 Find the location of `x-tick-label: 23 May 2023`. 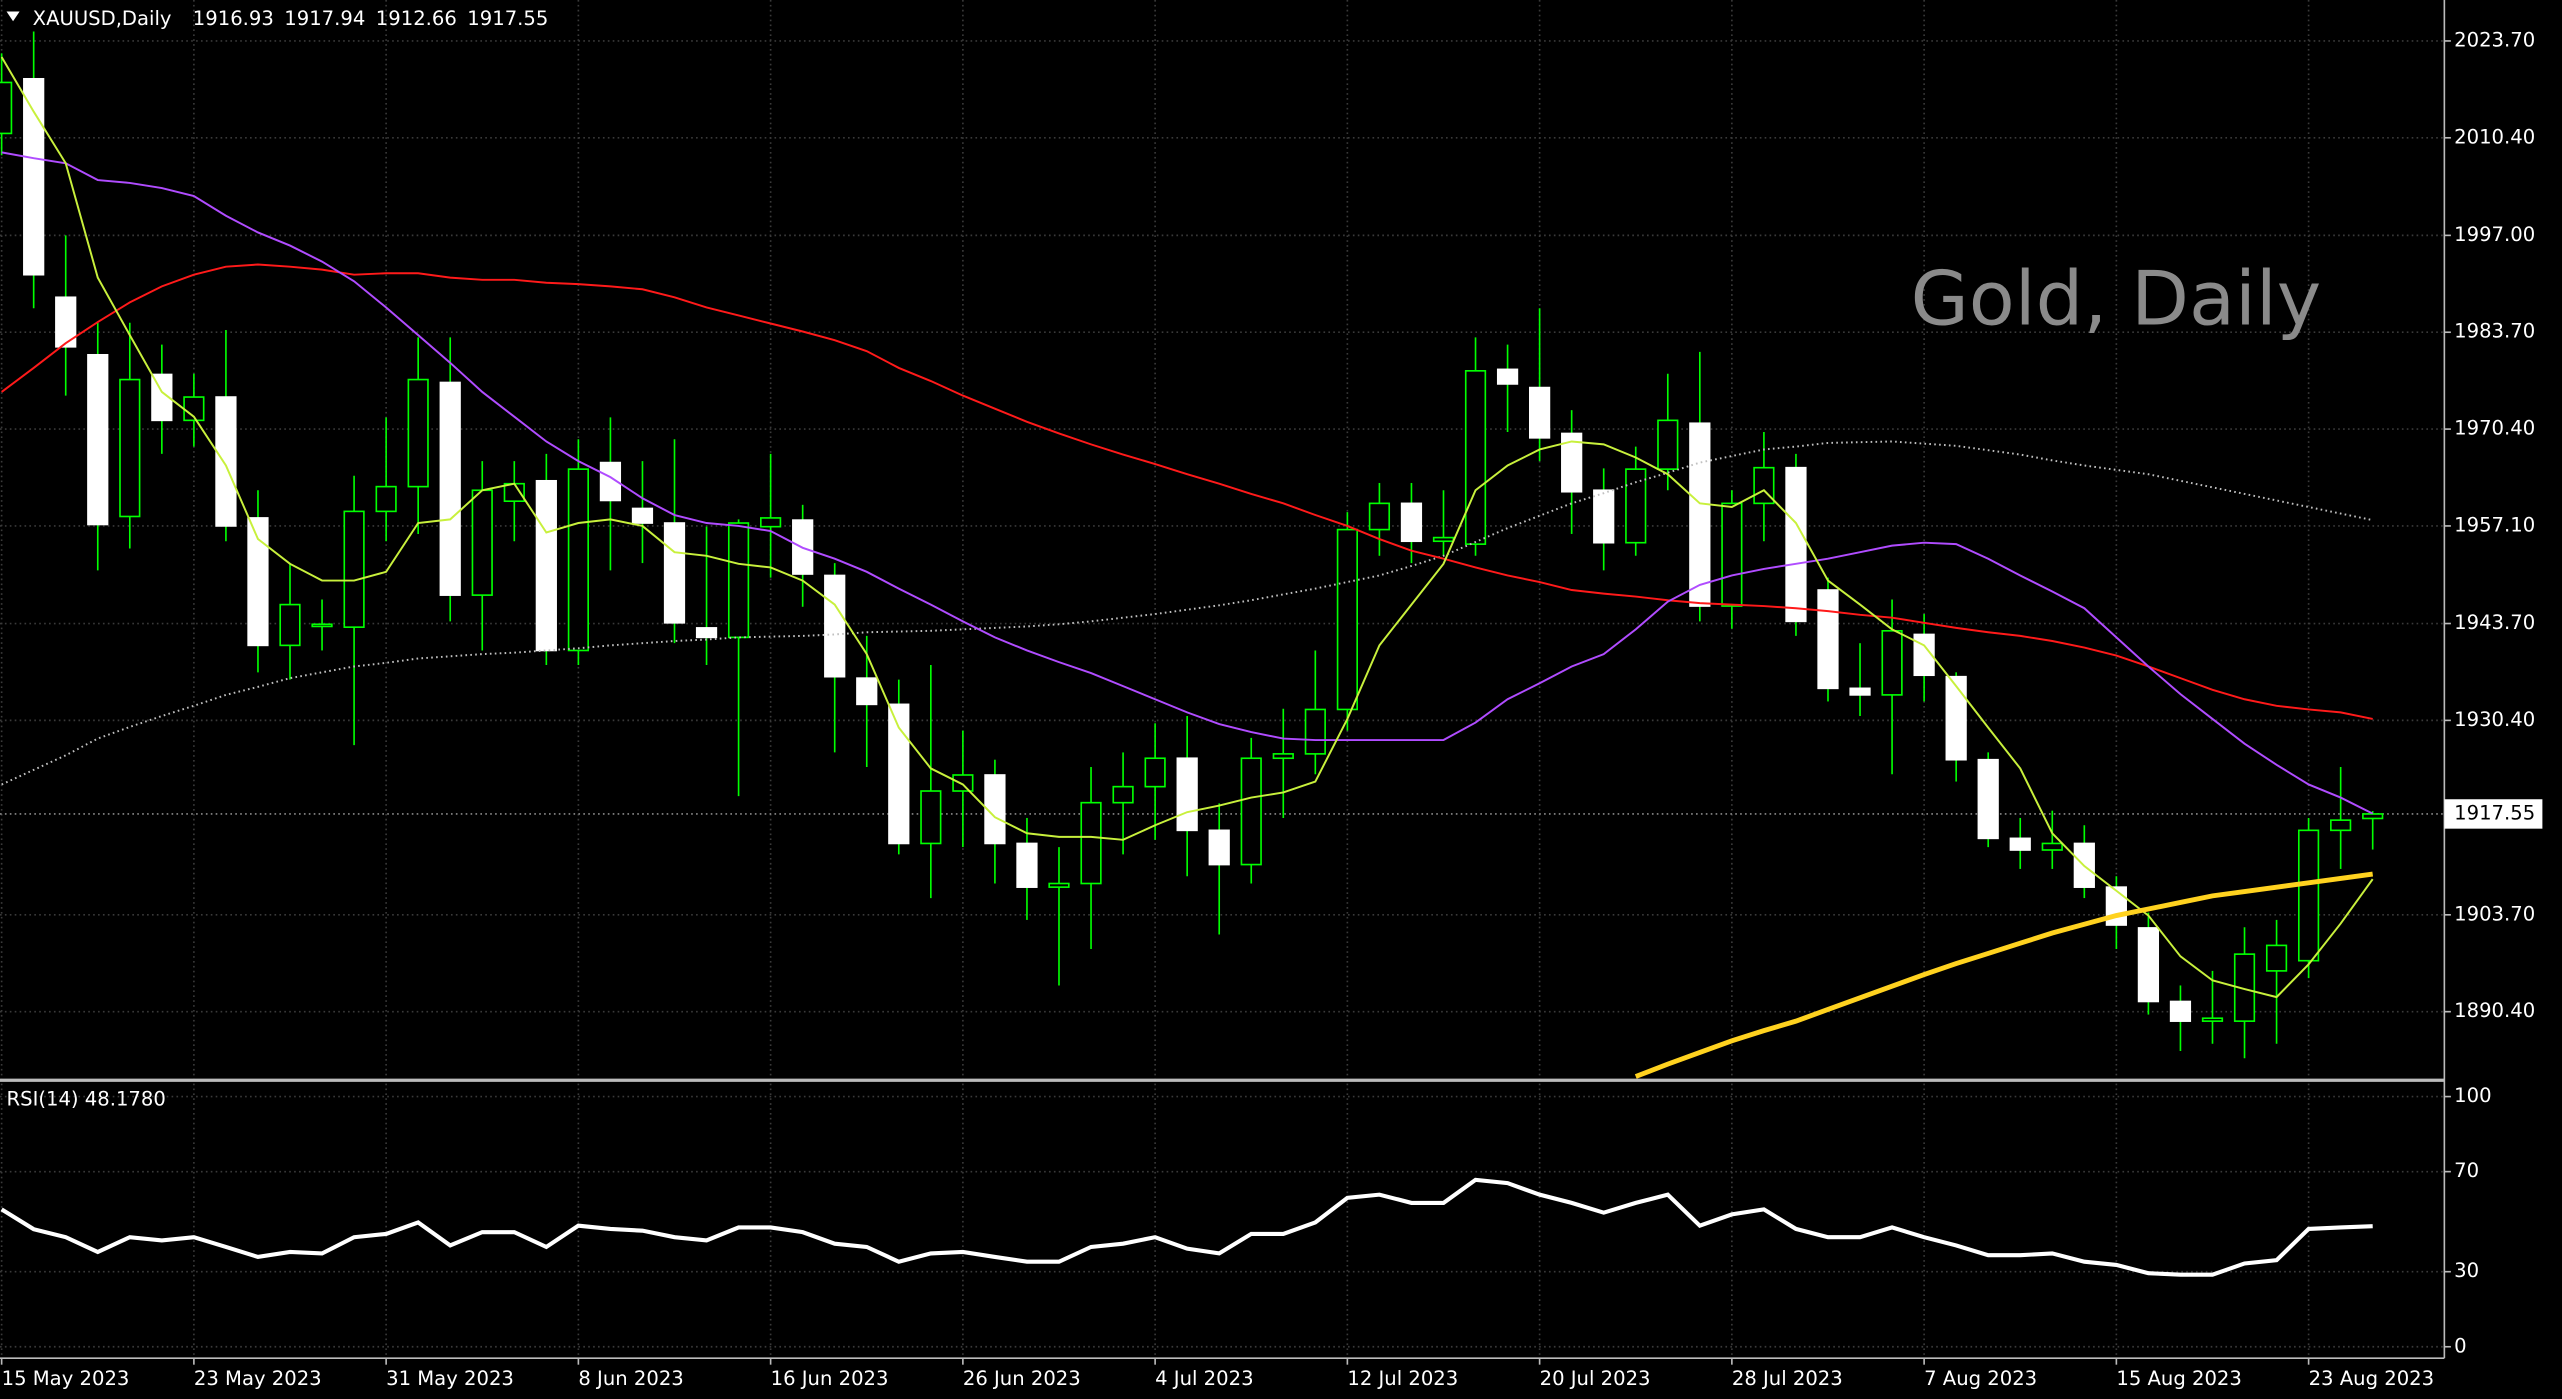

x-tick-label: 23 May 2023 is located at coordinates (258, 1378).